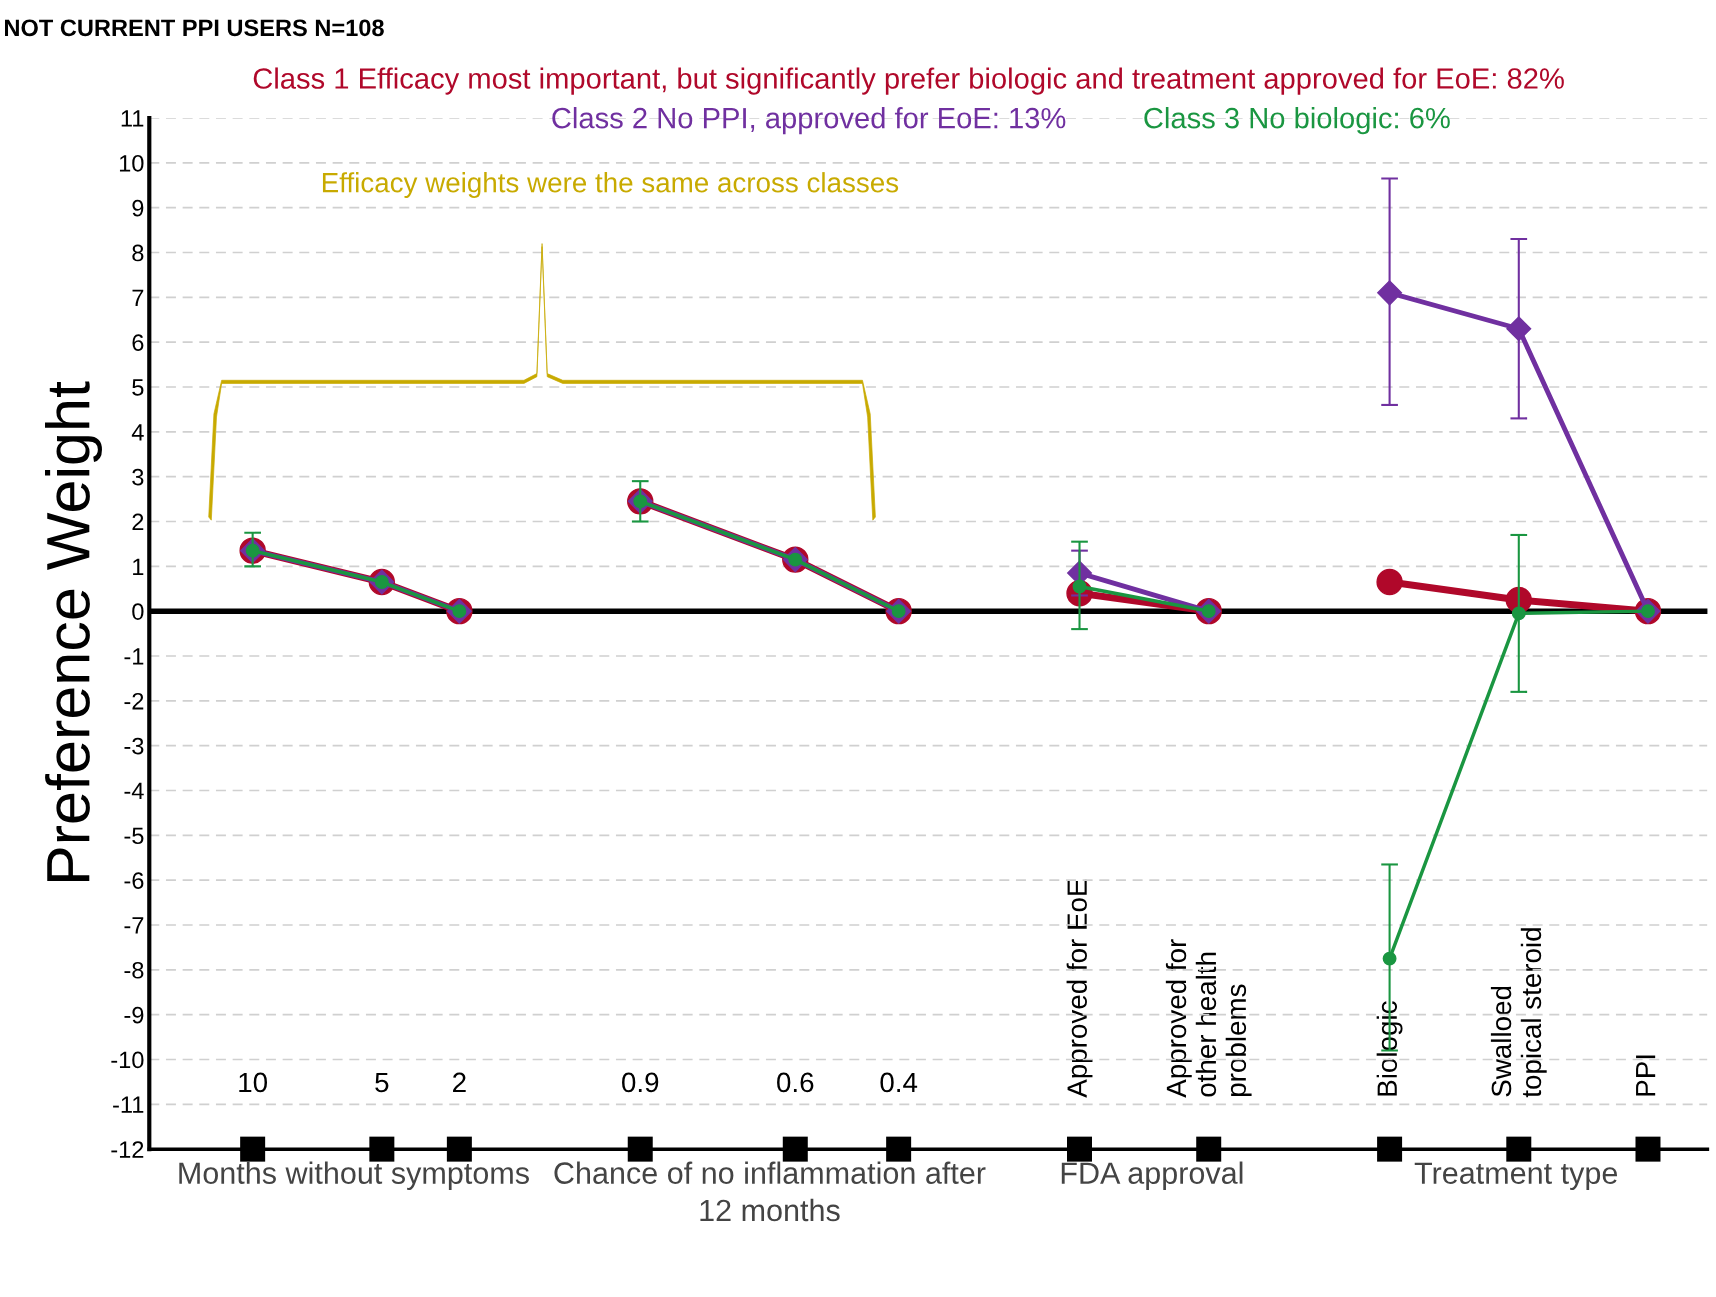 The height and width of the screenshot is (1297, 1716). What do you see at coordinates (128, 1104) in the screenshot?
I see `y-tick-label: -11` at bounding box center [128, 1104].